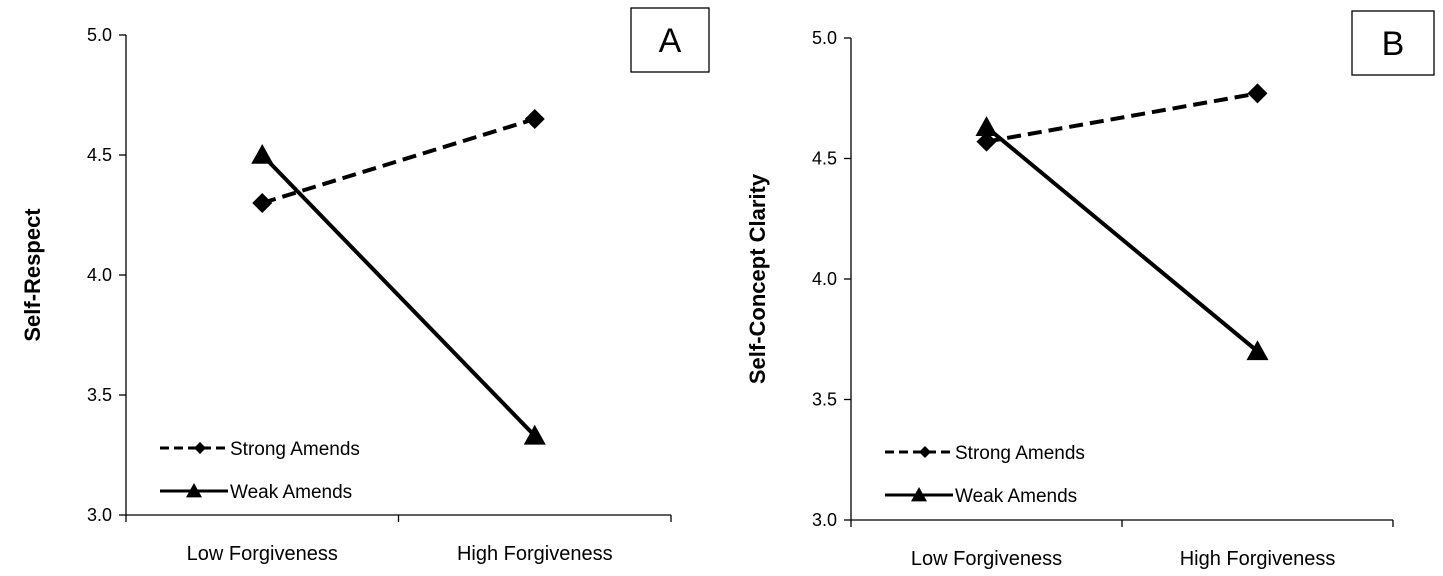 This screenshot has height=576, width=1443. Describe the element at coordinates (32, 275) in the screenshot. I see `y-axis-title: Self-Respect` at that location.